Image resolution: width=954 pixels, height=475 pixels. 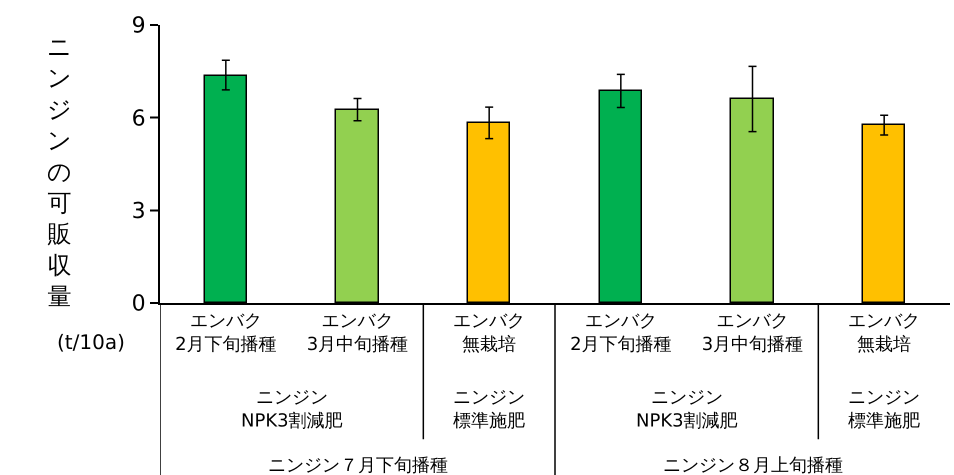 What do you see at coordinates (358, 465) in the screenshot?
I see `text: ニンジン７月下旬播種` at bounding box center [358, 465].